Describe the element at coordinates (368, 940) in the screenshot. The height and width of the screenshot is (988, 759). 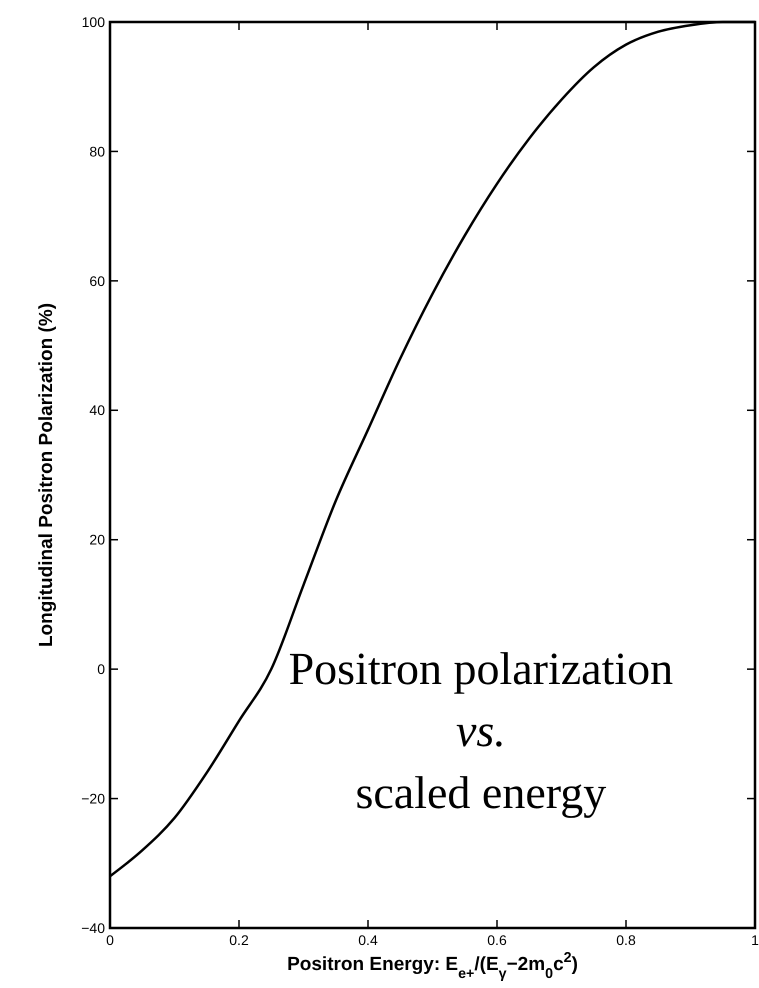
I see `x-tick-label: 0.4` at that location.